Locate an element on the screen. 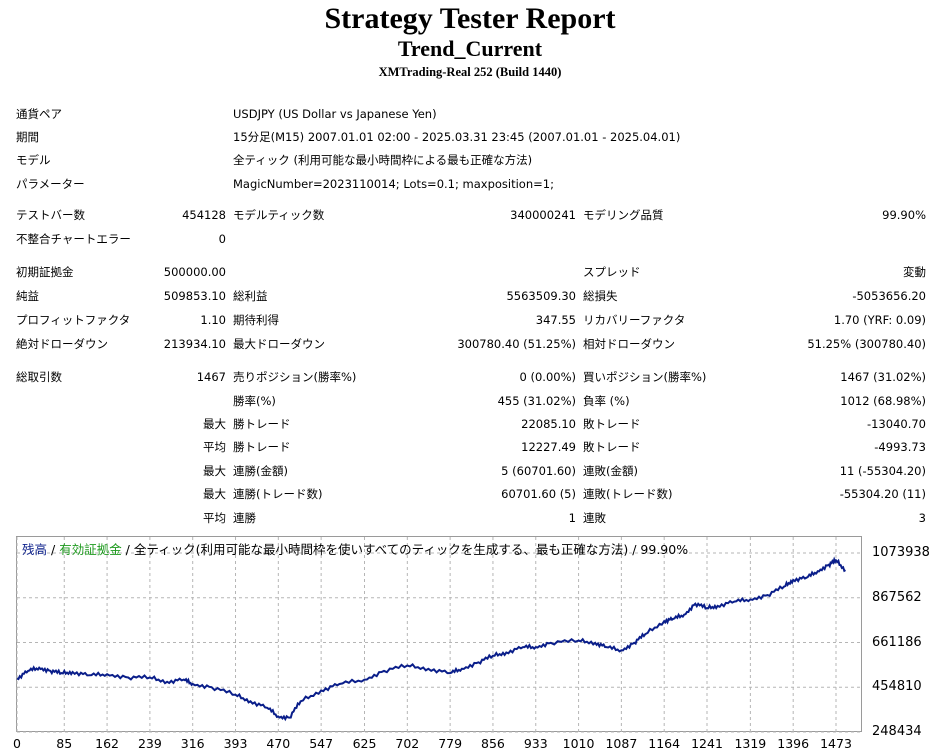 The width and height of the screenshot is (940, 751). short-value: 0 (0.00%) is located at coordinates (547, 377).